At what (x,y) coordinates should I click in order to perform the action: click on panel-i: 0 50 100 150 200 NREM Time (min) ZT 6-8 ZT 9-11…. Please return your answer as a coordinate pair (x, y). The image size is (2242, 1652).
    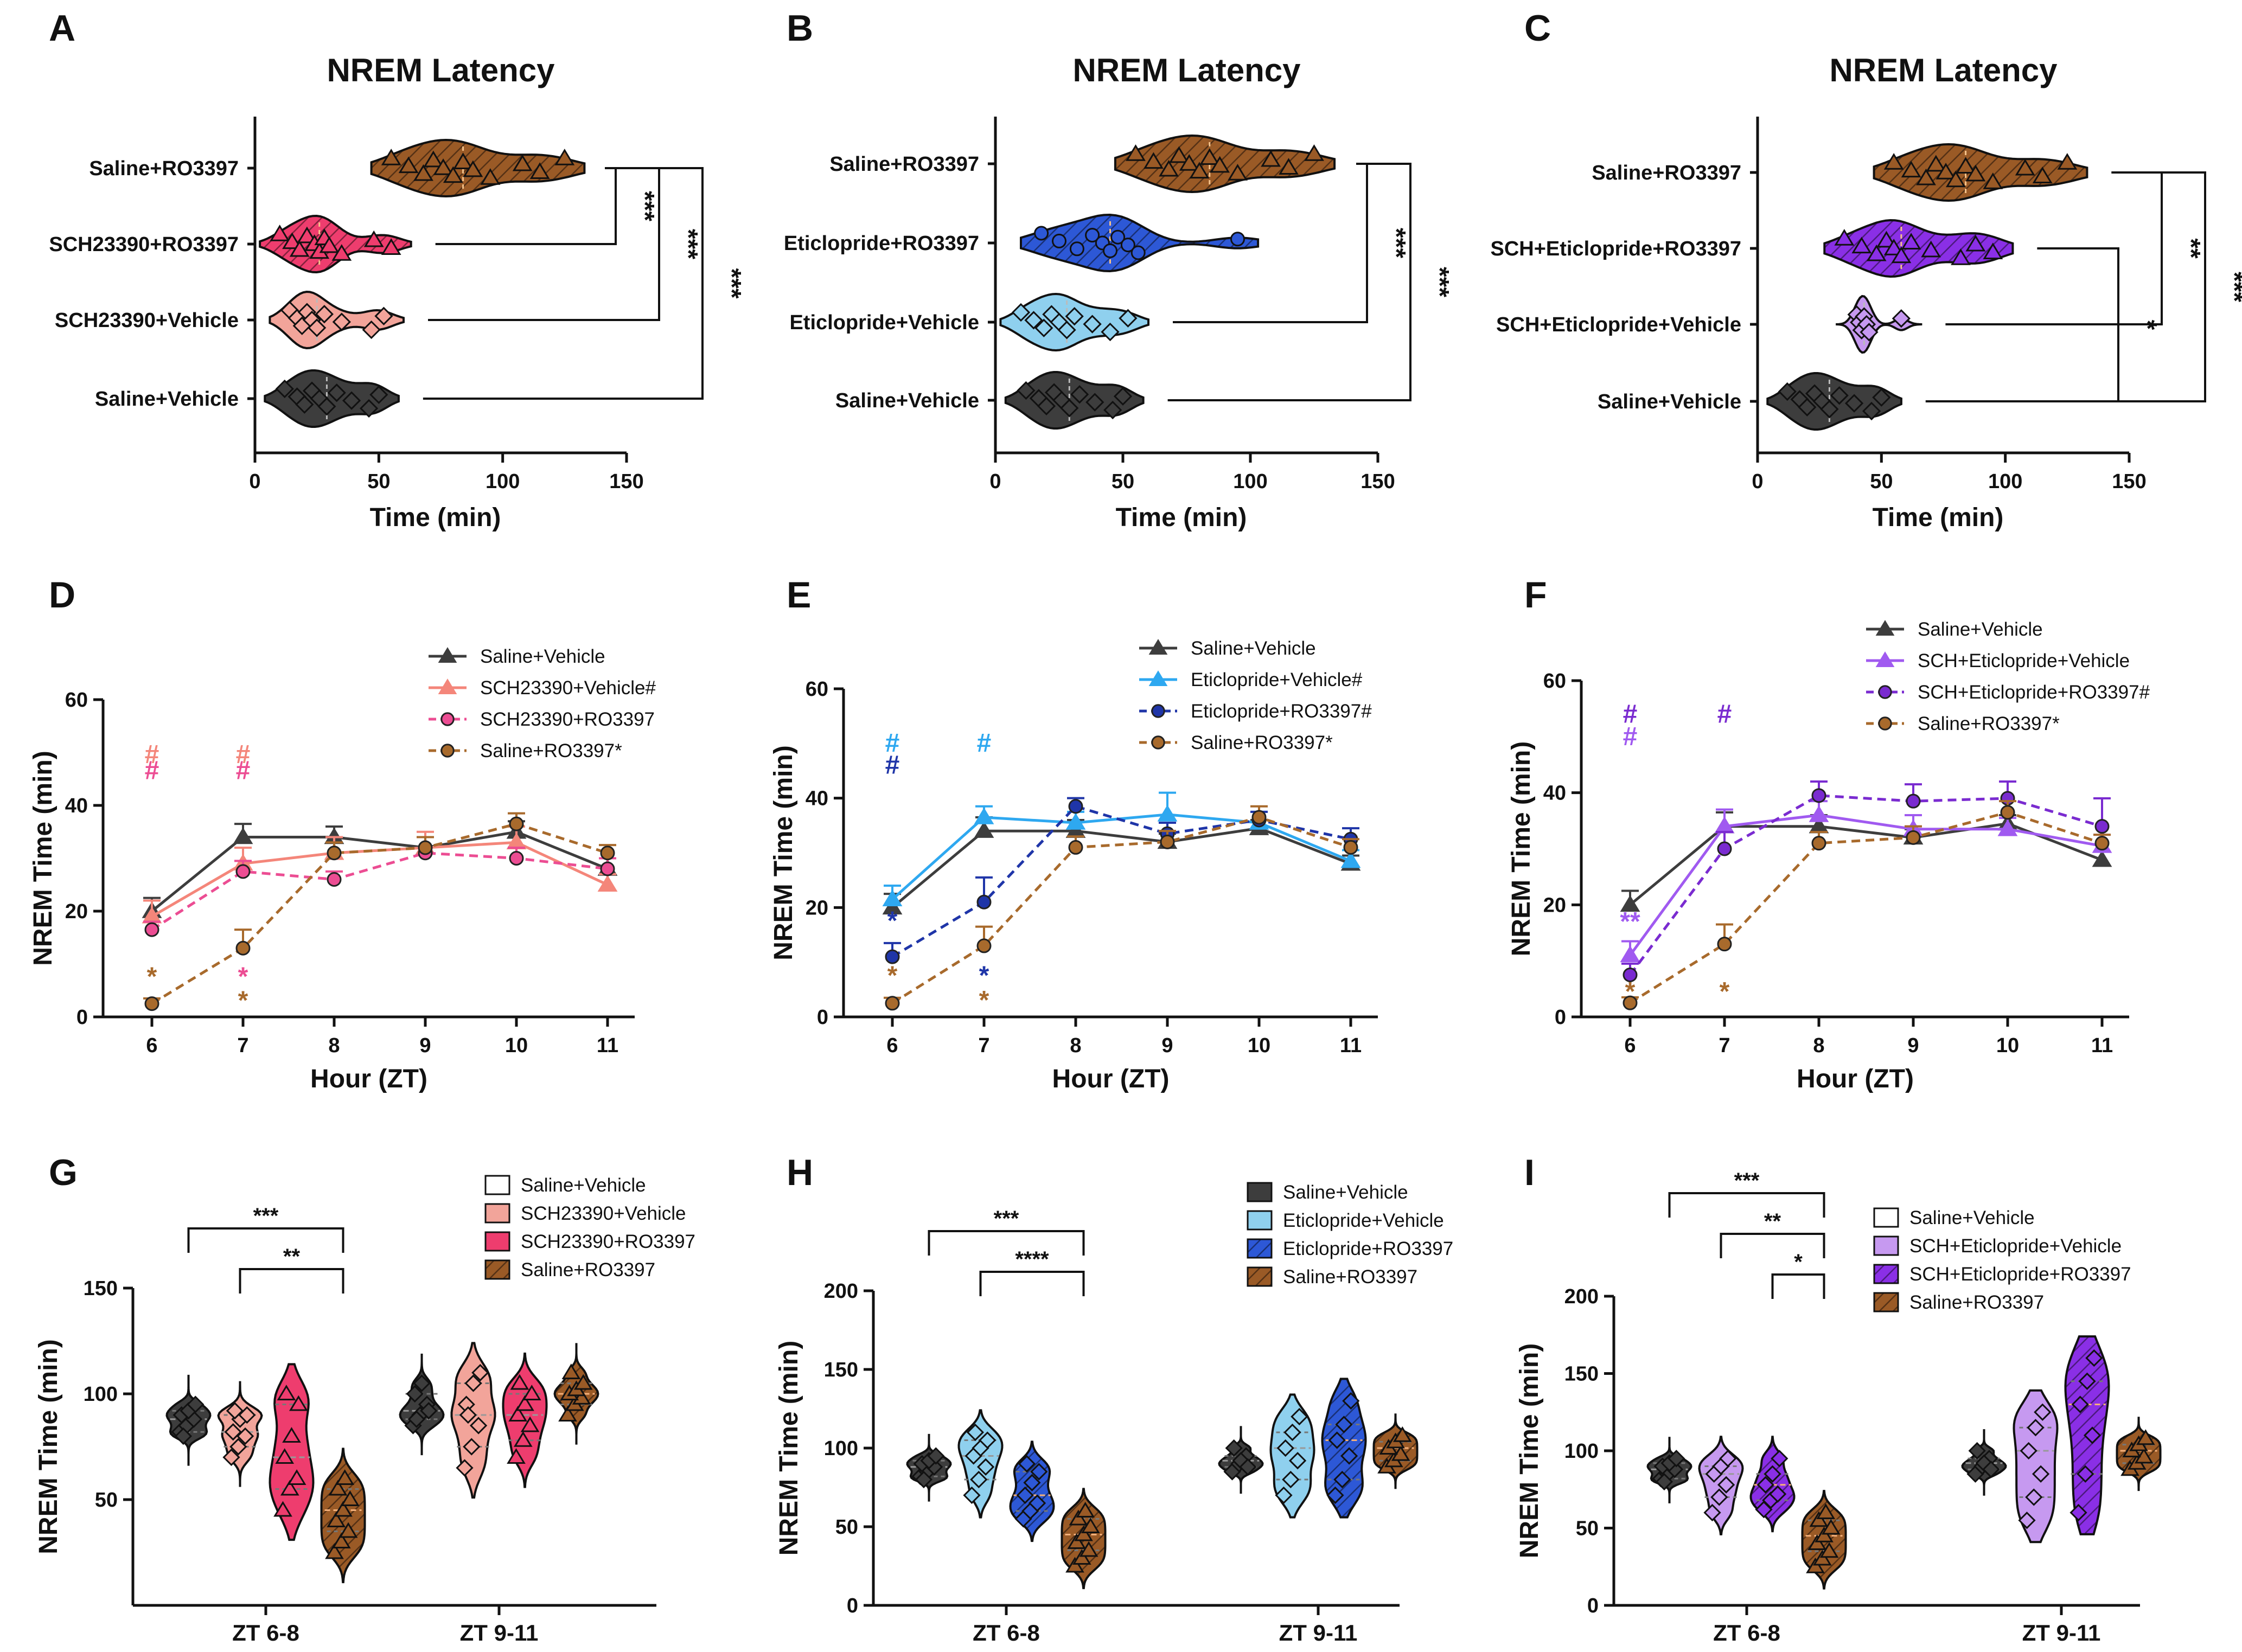
    Looking at the image, I should click on (1838, 1407).